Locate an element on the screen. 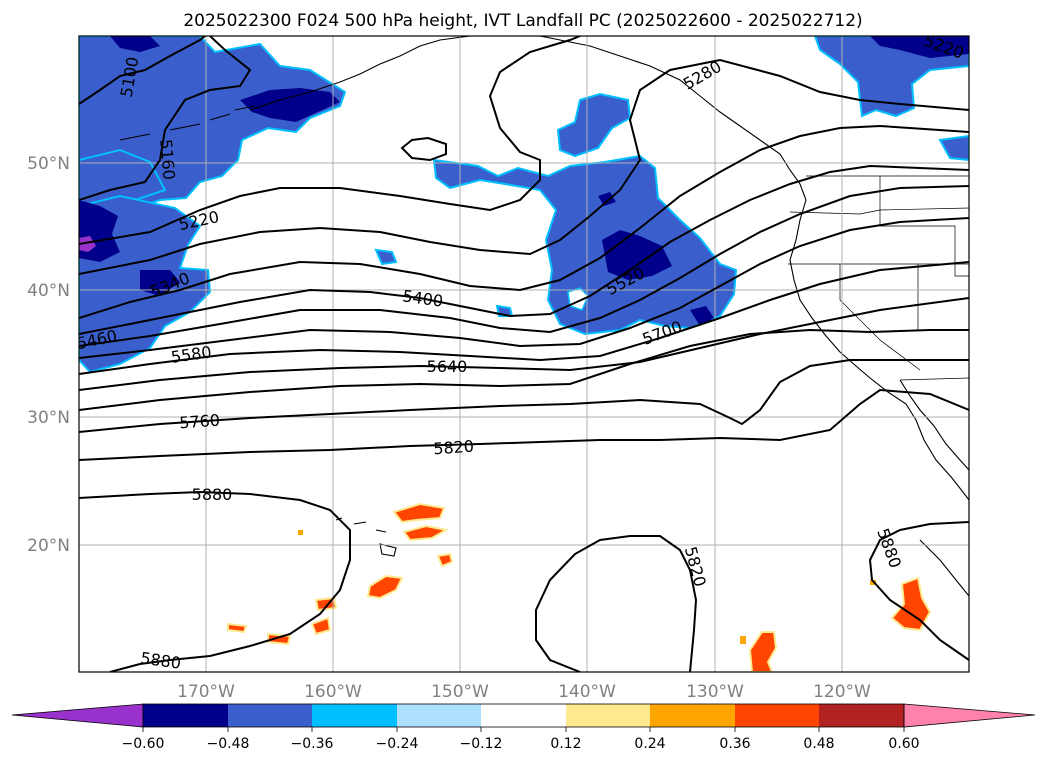  shading-core-alaska is located at coordinates (135, 44).